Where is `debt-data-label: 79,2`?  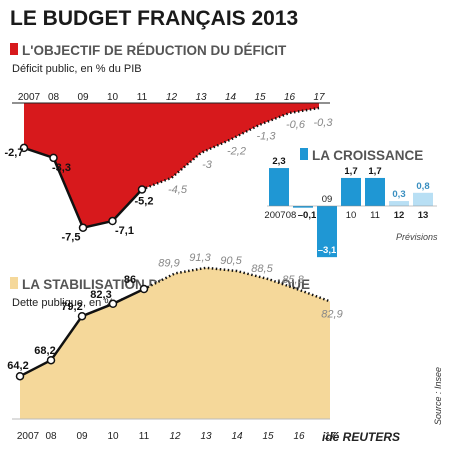 debt-data-label: 79,2 is located at coordinates (71, 307).